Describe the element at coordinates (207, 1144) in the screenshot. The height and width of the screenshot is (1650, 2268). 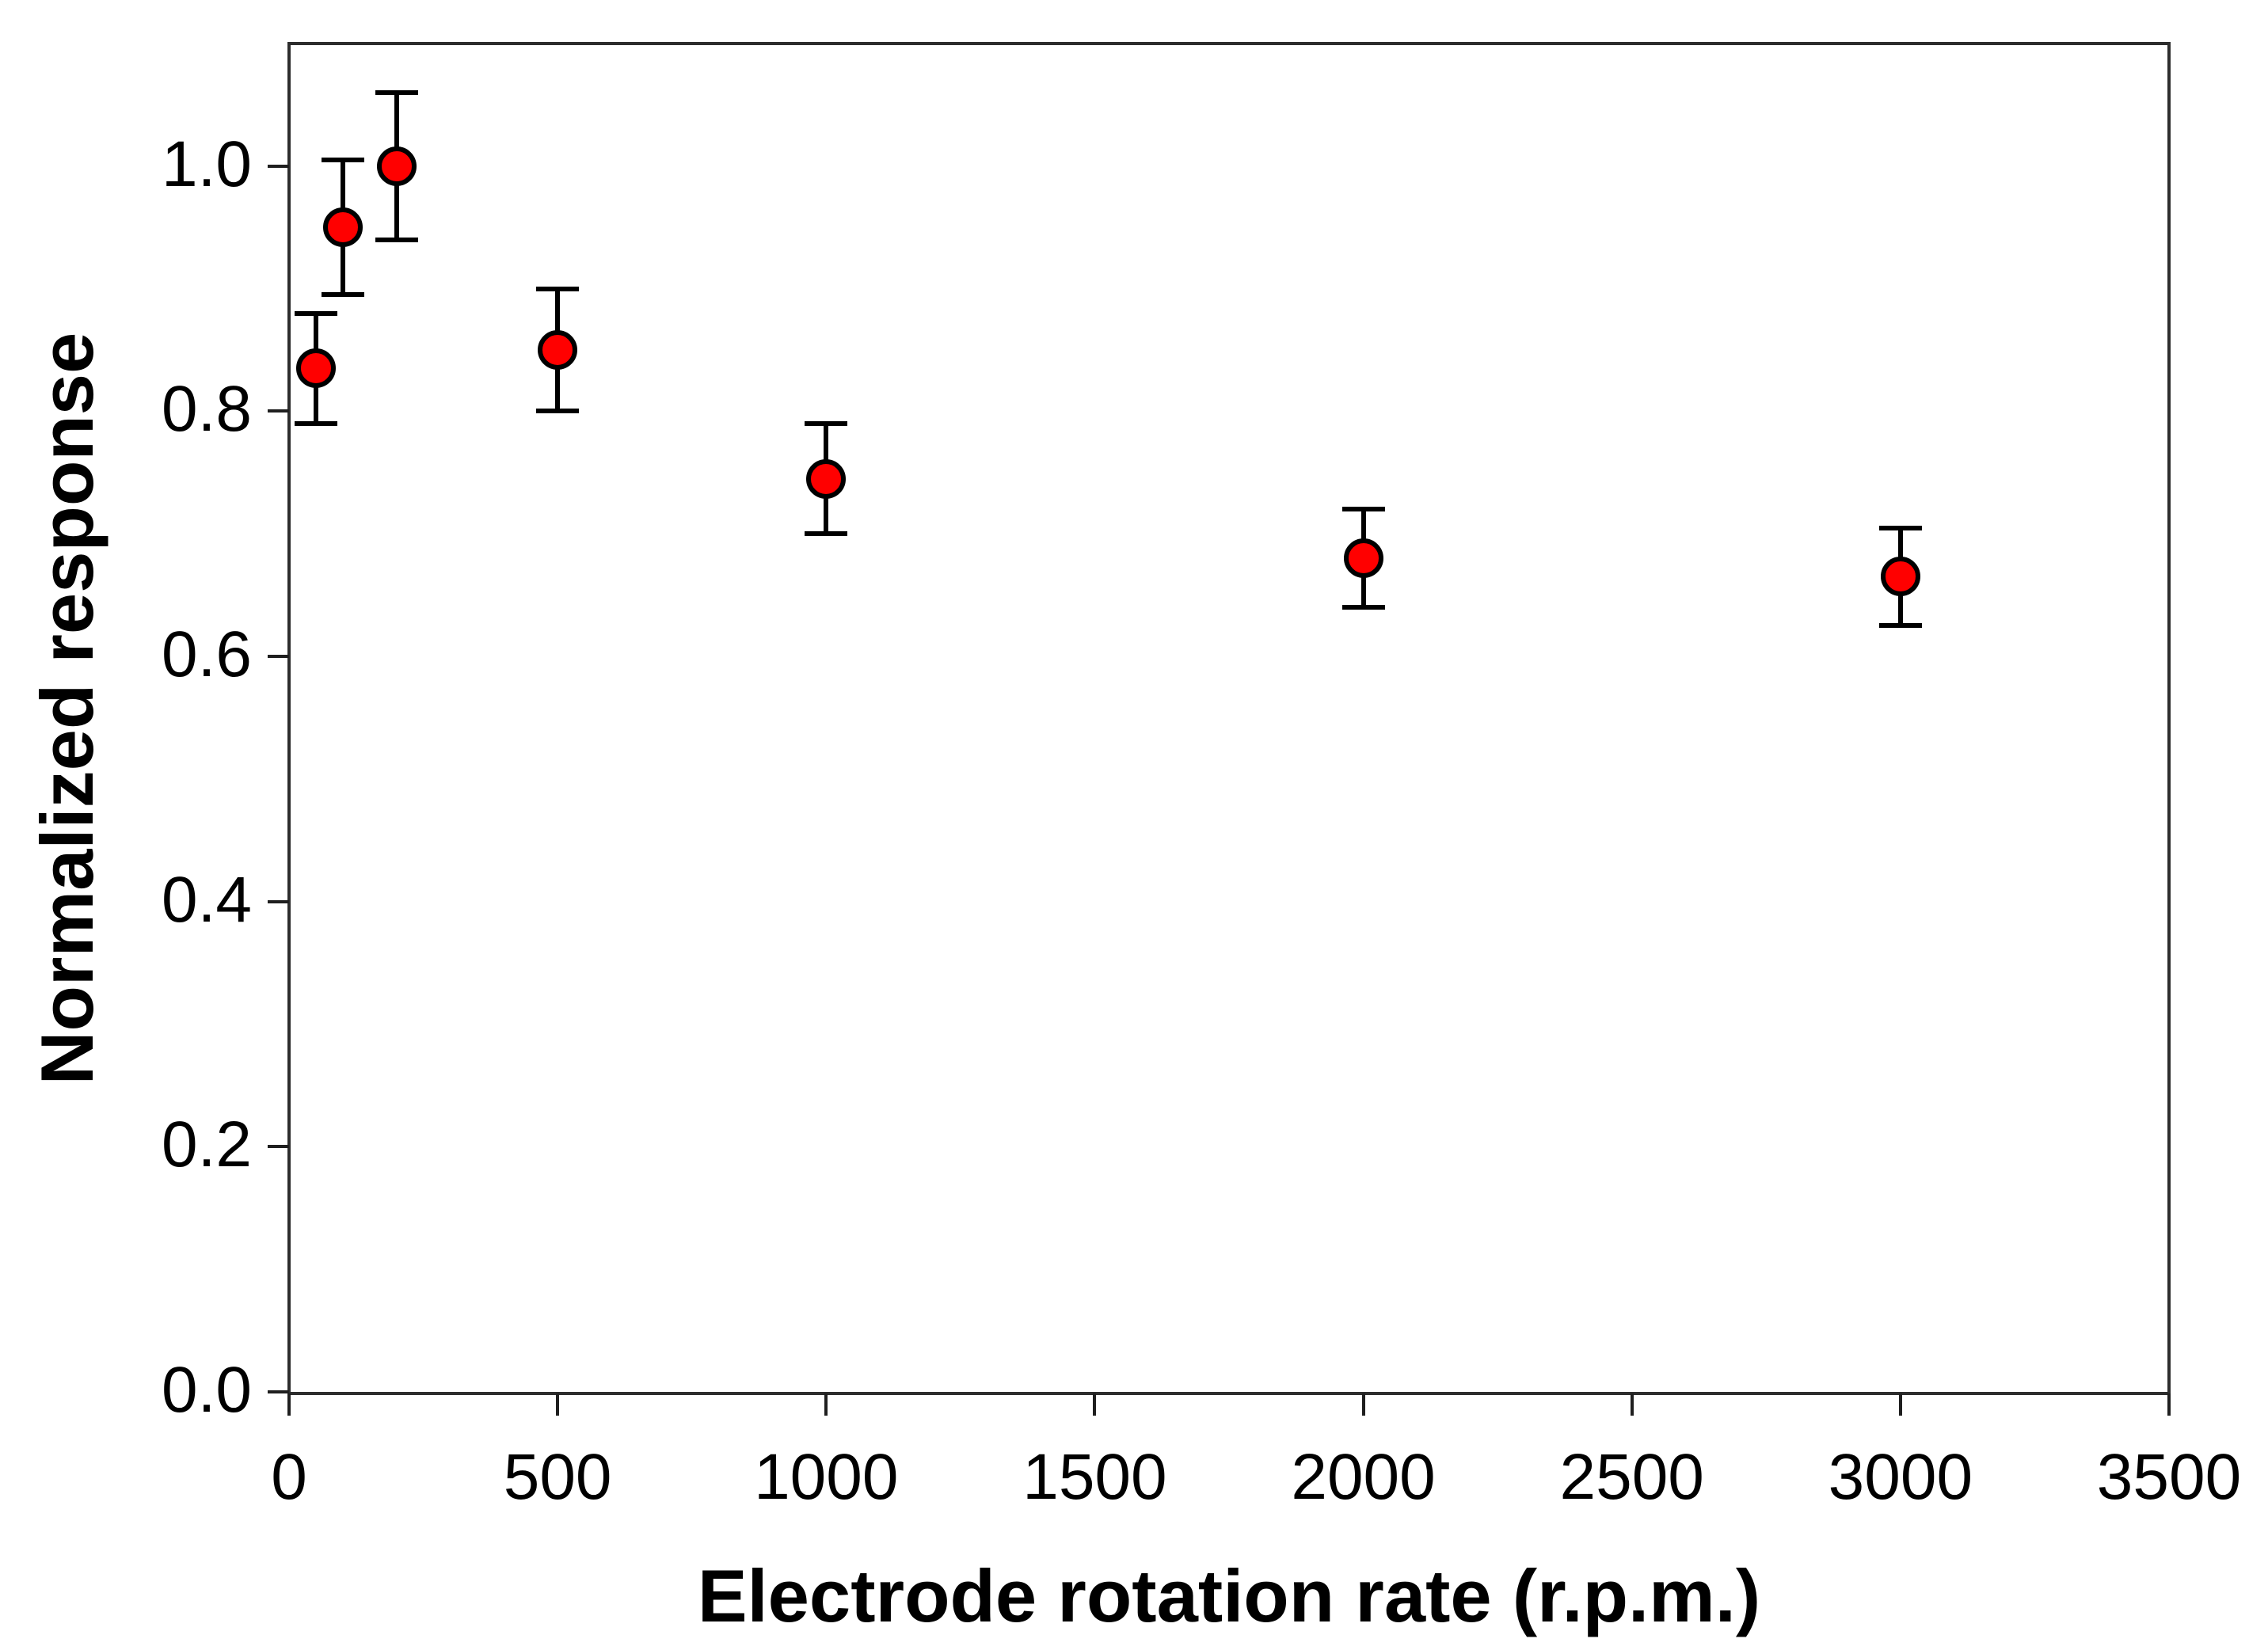
I see `y-tick-label: 0.2` at that location.